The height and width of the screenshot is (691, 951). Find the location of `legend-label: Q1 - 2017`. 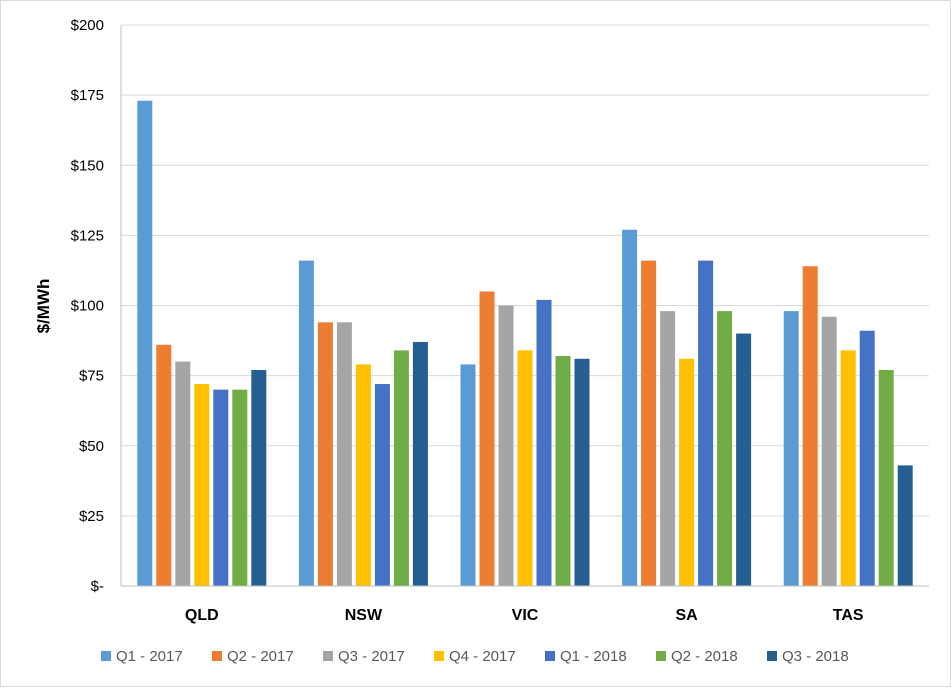

legend-label: Q1 - 2017 is located at coordinates (149, 656).